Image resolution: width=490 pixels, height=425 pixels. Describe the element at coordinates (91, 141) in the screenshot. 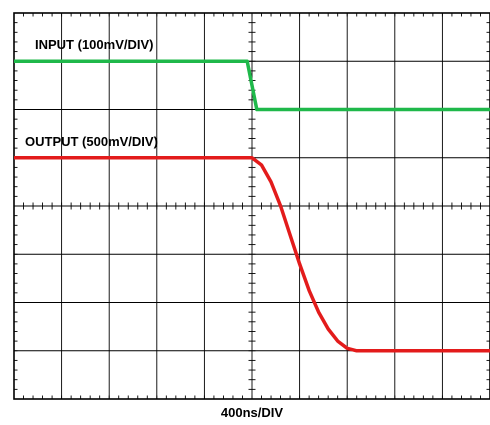

I see `series-label-output: OUTPUT (500mV/DIV)` at that location.